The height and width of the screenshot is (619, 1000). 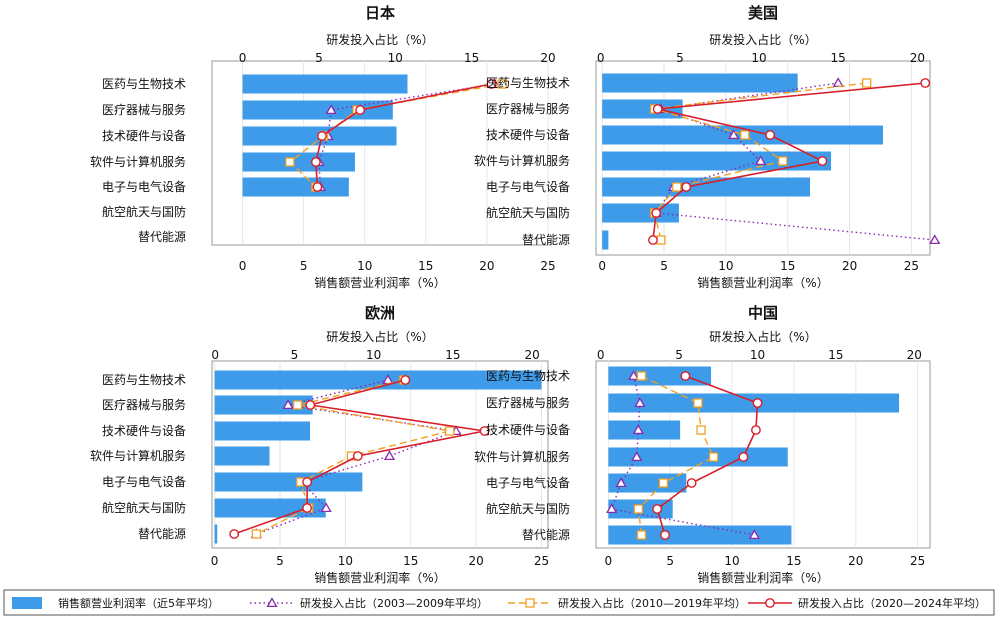 What do you see at coordinates (652, 603) in the screenshot?
I see `legend-label: 研发投入占比（2010—2019年平均）` at bounding box center [652, 603].